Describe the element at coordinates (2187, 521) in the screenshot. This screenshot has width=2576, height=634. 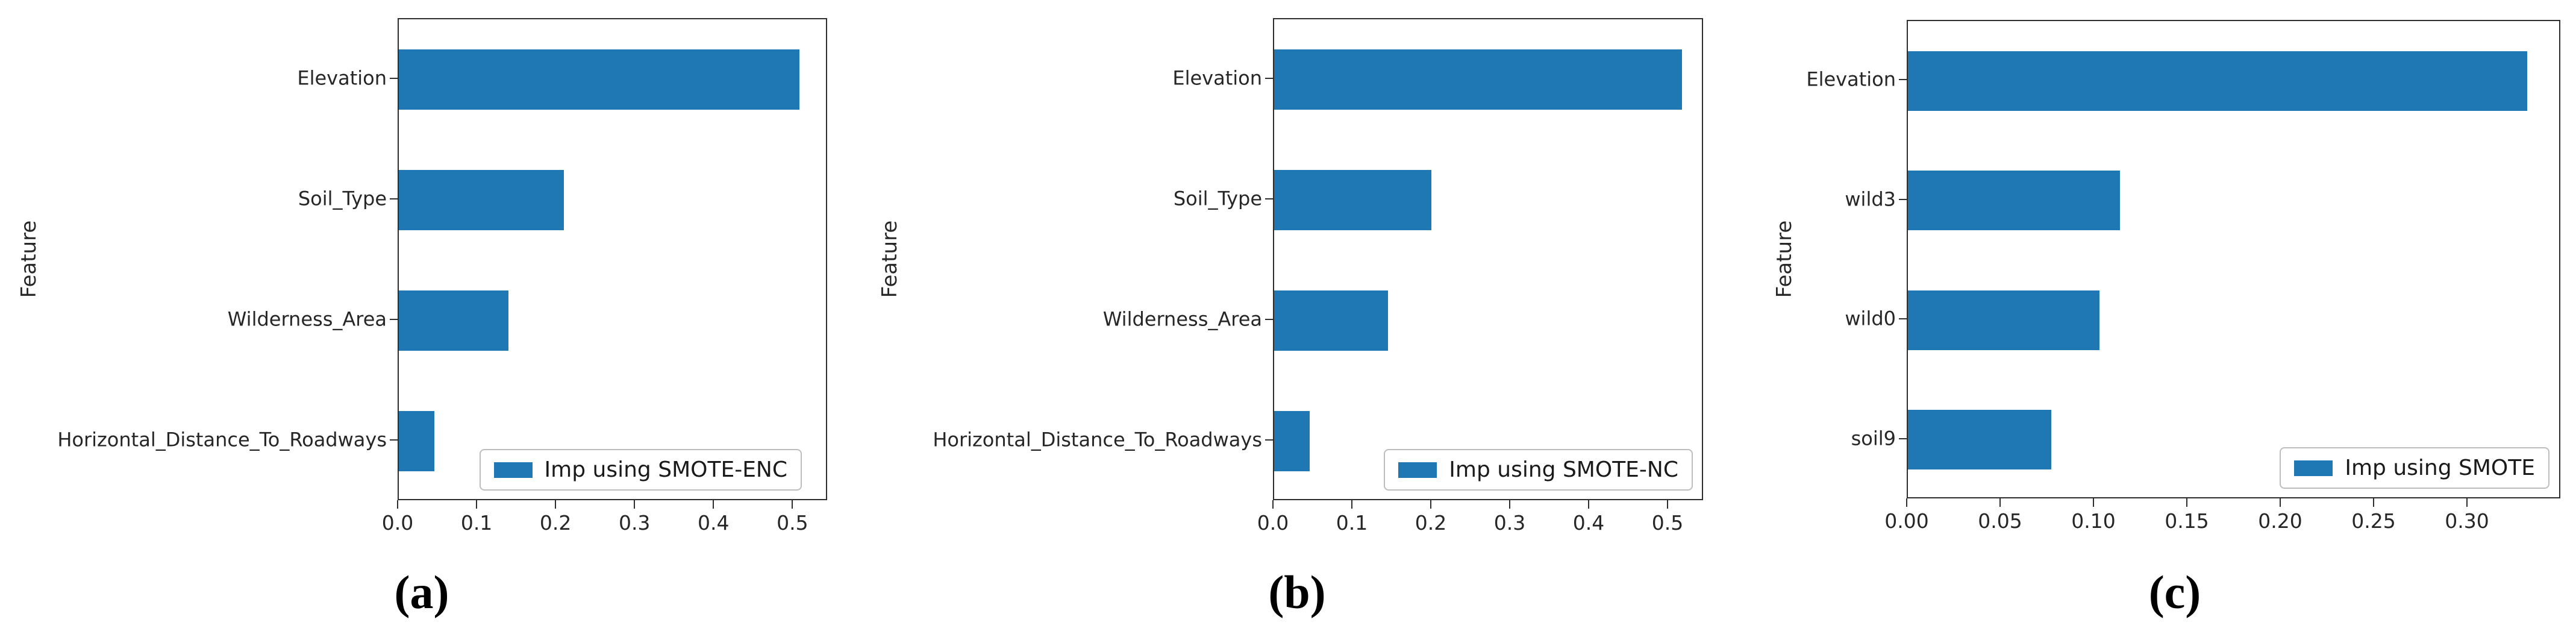
I see `x-tick-label: 0.15` at that location.